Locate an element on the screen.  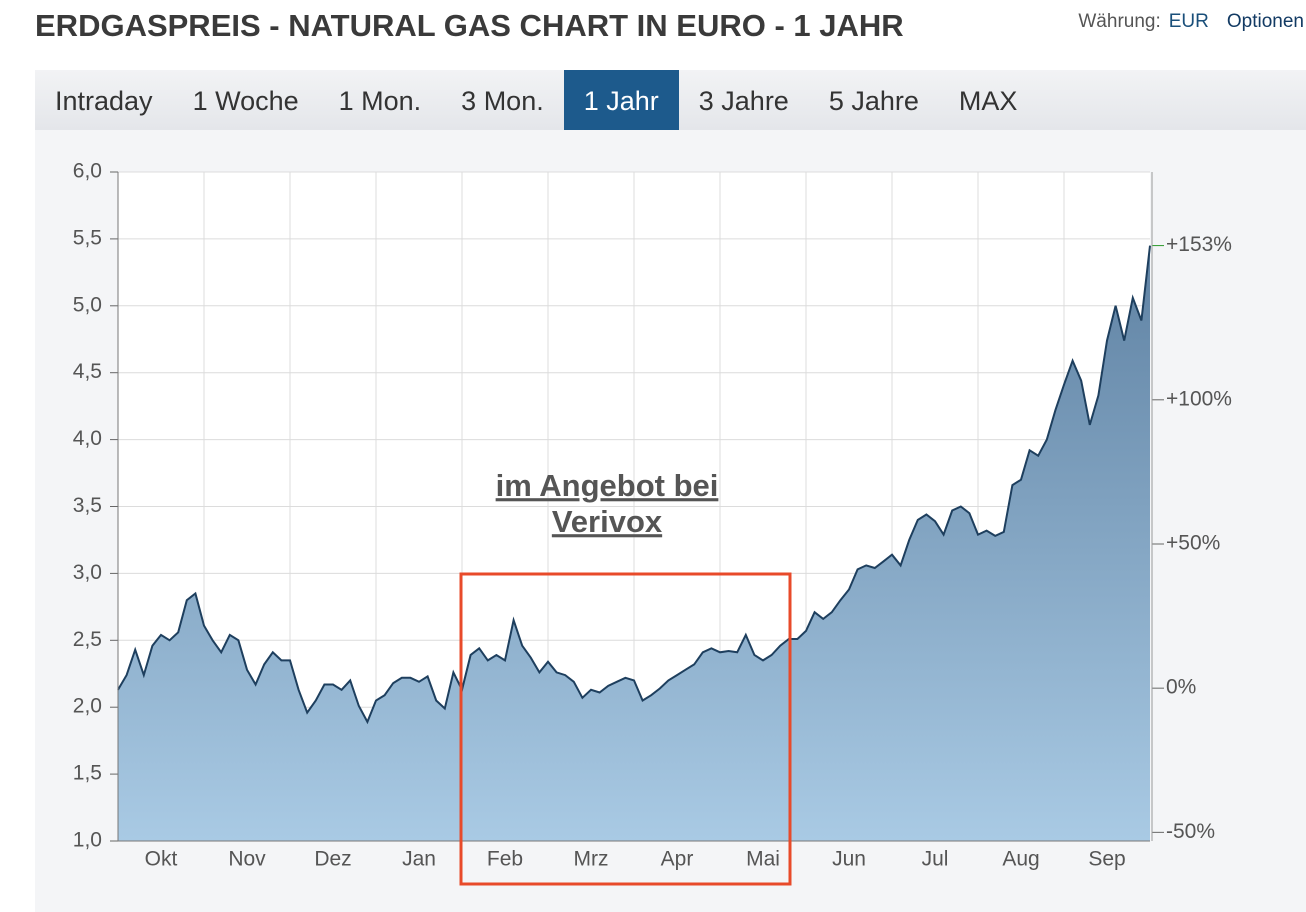
tab: 3 Mon. is located at coordinates (502, 101).